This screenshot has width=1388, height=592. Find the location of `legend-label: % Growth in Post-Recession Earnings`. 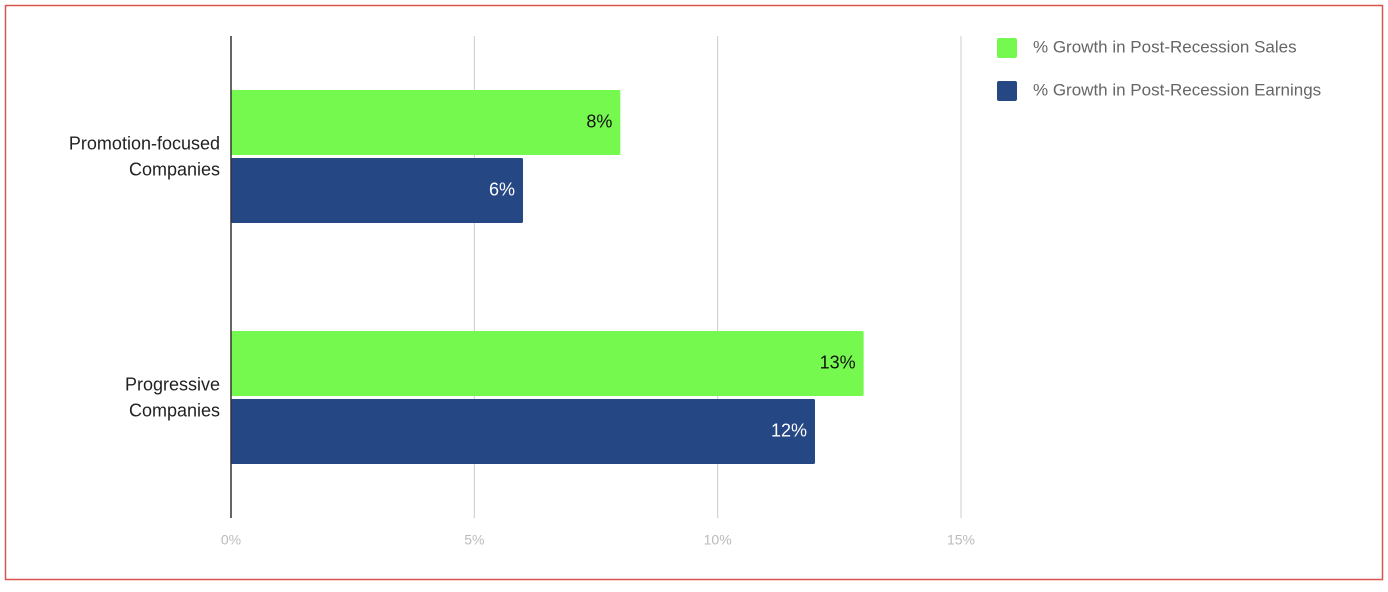

legend-label: % Growth in Post-Recession Earnings is located at coordinates (1177, 89).